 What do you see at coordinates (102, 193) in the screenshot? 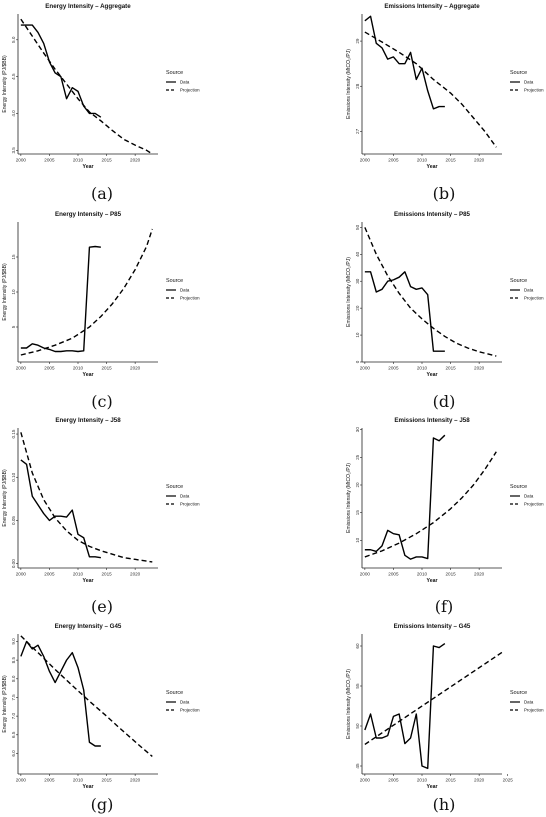
I see `panel-caption: (a)` at bounding box center [102, 193].